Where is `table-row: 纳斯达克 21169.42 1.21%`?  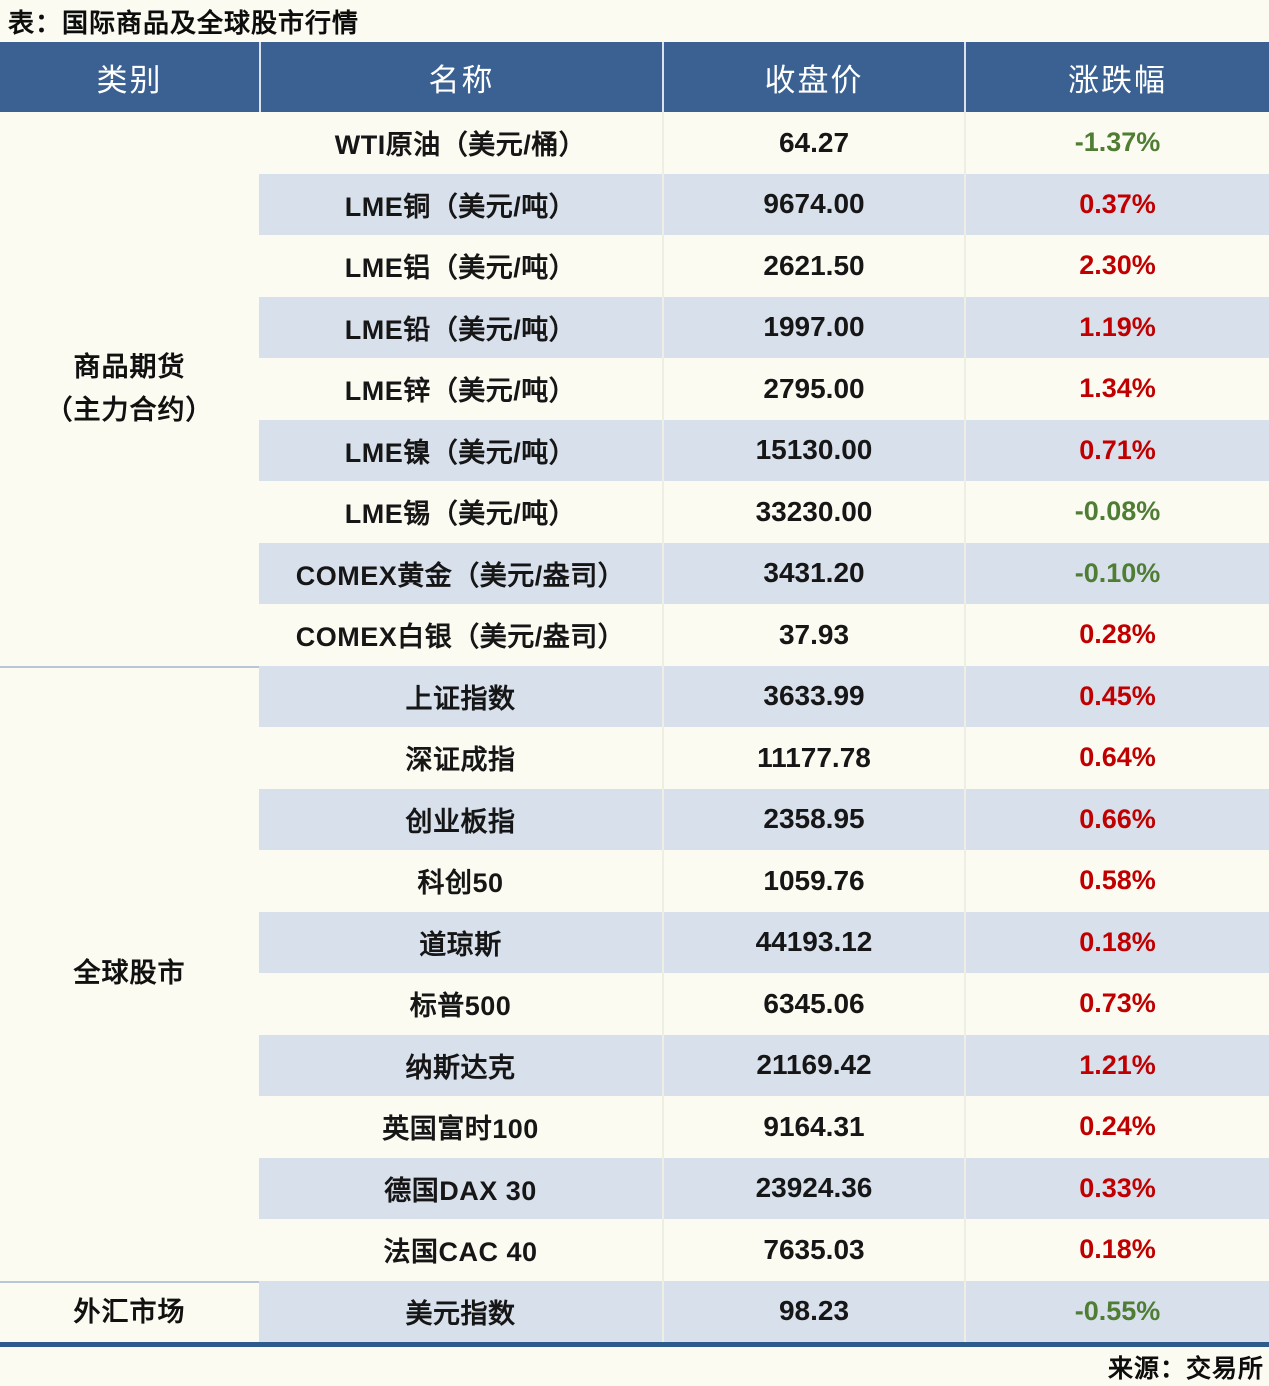
table-row: 纳斯达克 21169.42 1.21% is located at coordinates (764, 1065).